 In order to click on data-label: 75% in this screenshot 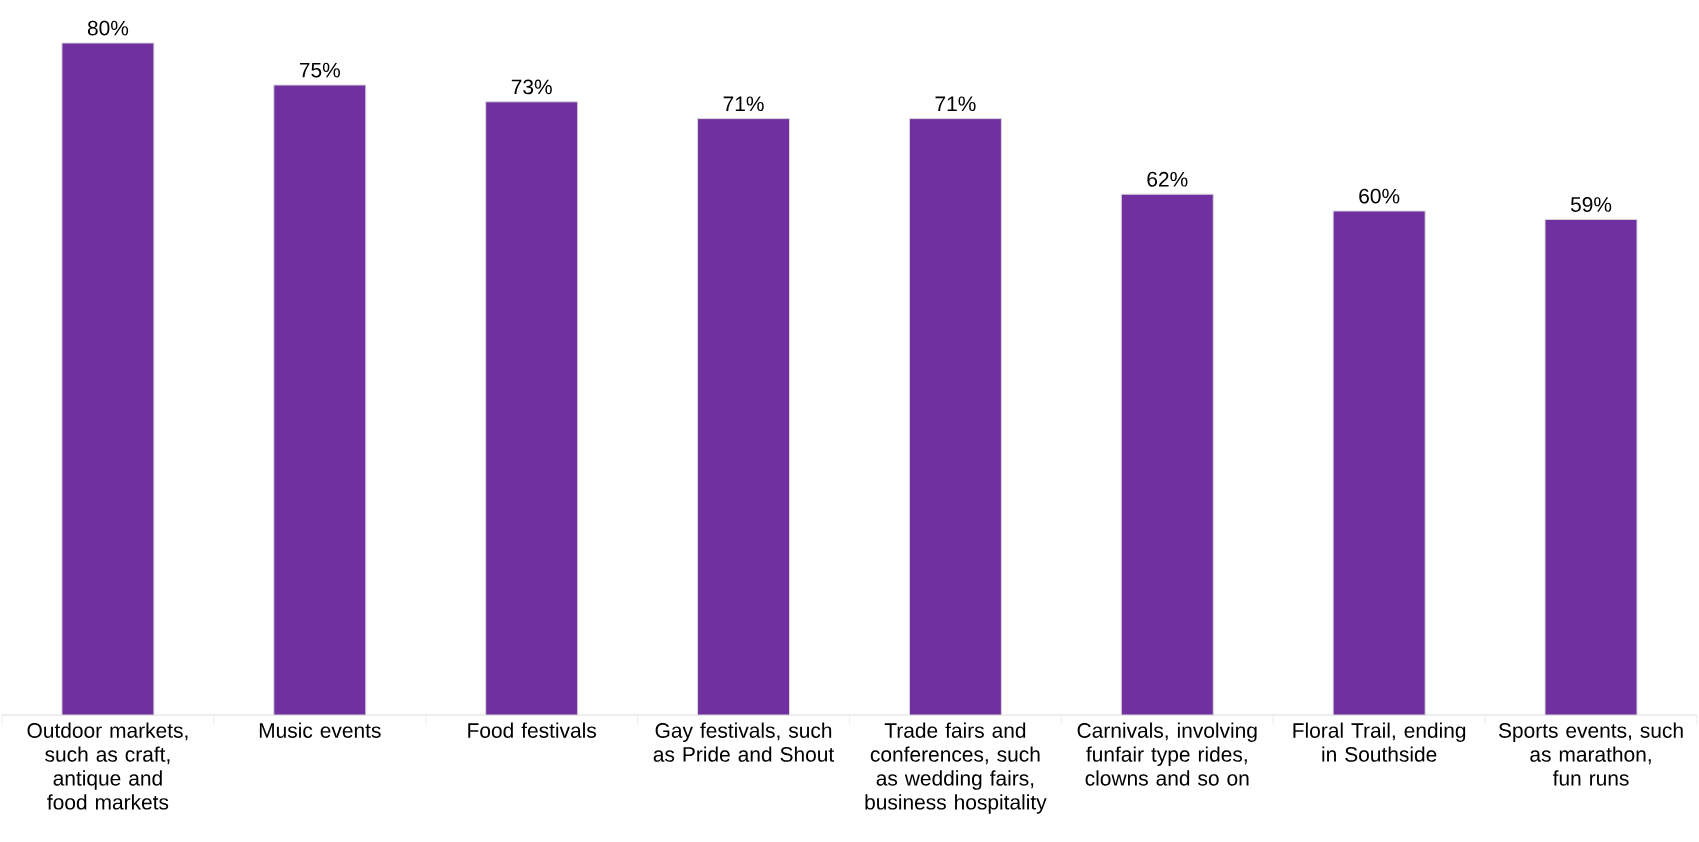, I will do `click(319, 70)`.